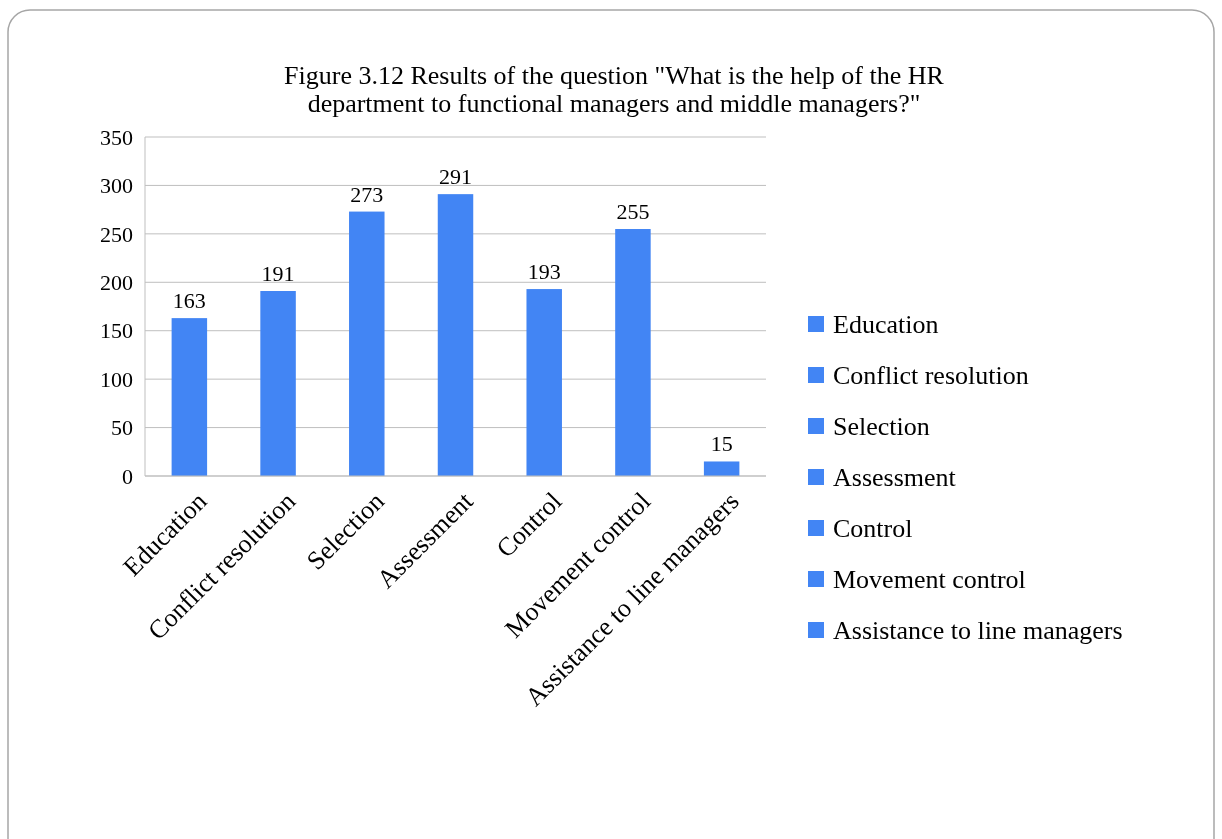 Image resolution: width=1222 pixels, height=839 pixels. I want to click on data-label: 15, so click(721, 444).